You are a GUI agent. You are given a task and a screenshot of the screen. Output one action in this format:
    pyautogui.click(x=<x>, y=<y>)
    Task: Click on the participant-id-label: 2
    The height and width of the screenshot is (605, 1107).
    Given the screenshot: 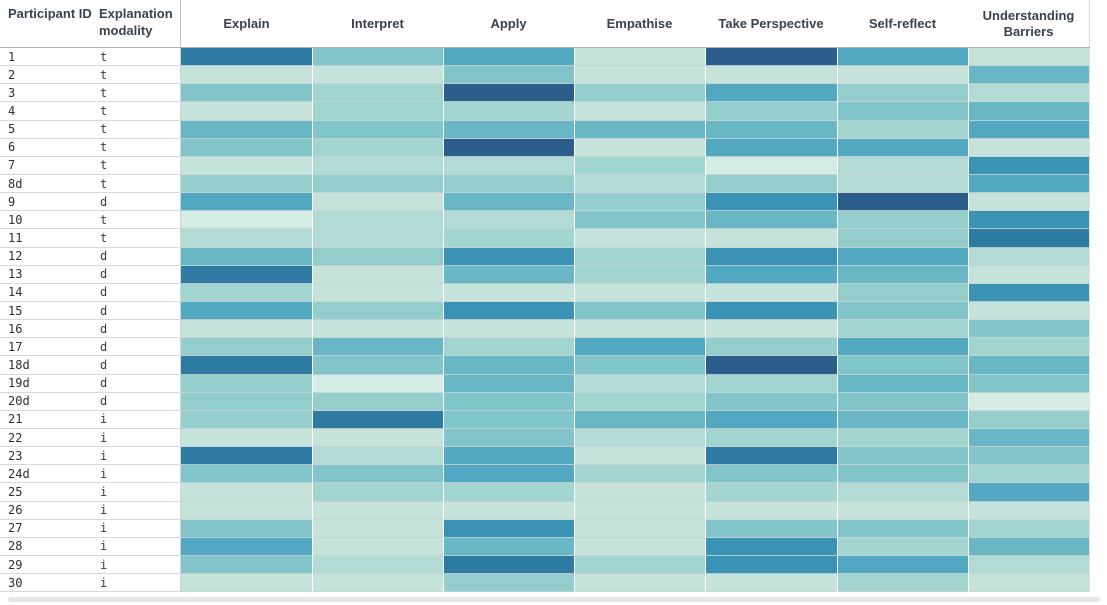 What is the action you would take?
    pyautogui.click(x=47, y=75)
    